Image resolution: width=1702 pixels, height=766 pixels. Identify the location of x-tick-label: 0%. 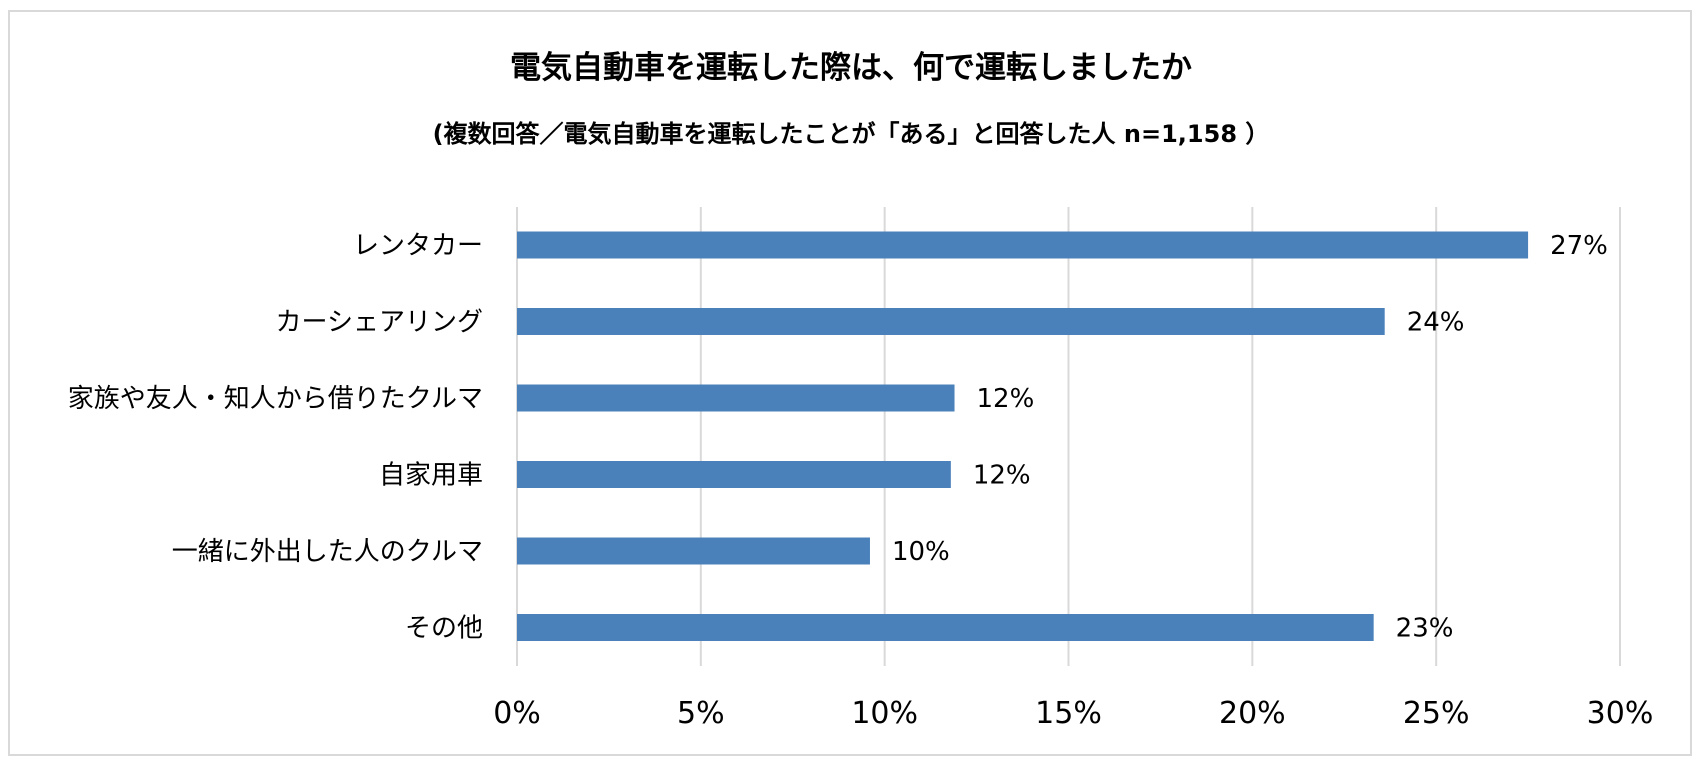
(517, 713).